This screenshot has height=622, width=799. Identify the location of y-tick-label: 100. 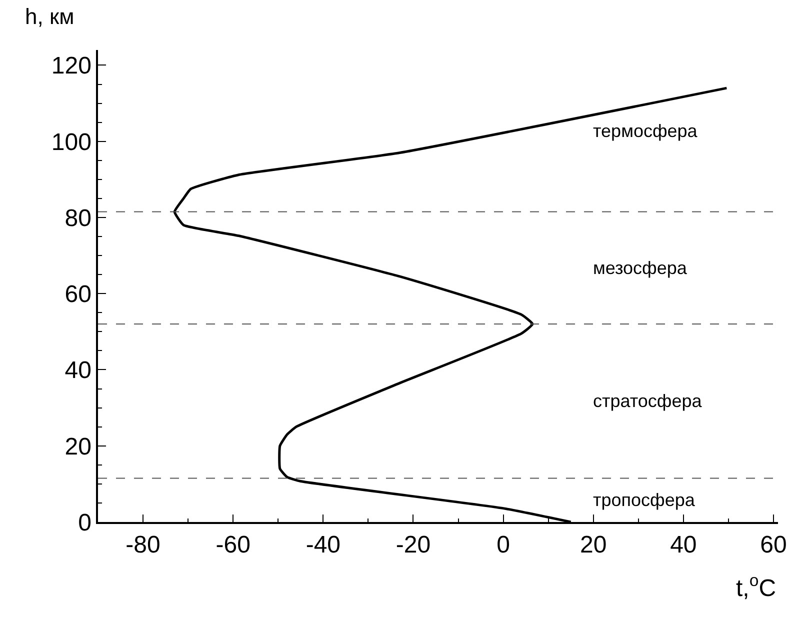
(71, 142).